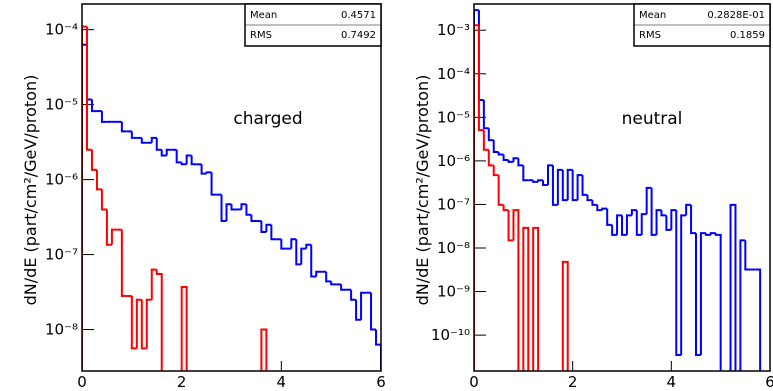 The width and height of the screenshot is (773, 391). What do you see at coordinates (453, 204) in the screenshot?
I see `y-tick-label: 10⁻⁷` at bounding box center [453, 204].